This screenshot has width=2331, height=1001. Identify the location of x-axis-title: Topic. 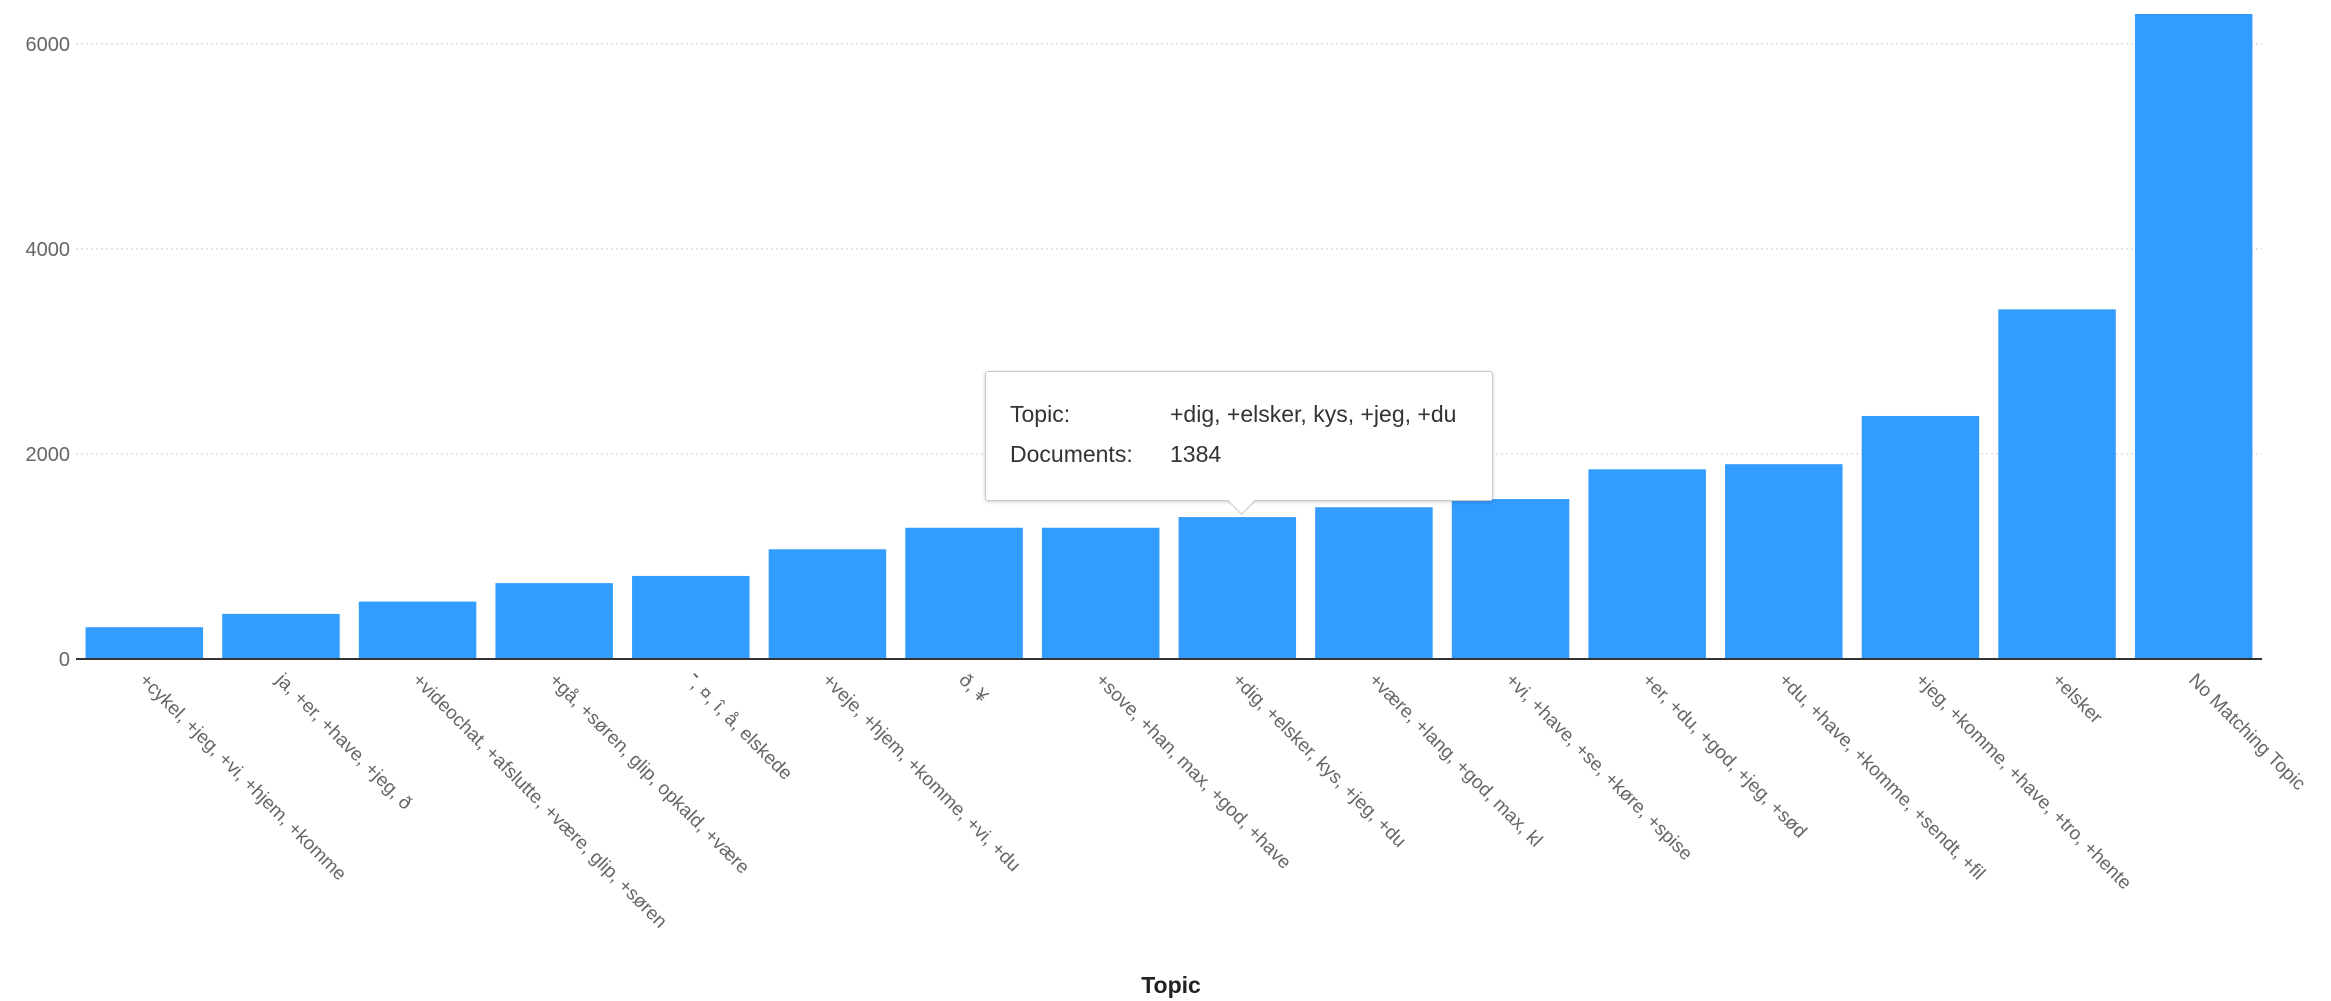
(1171, 985).